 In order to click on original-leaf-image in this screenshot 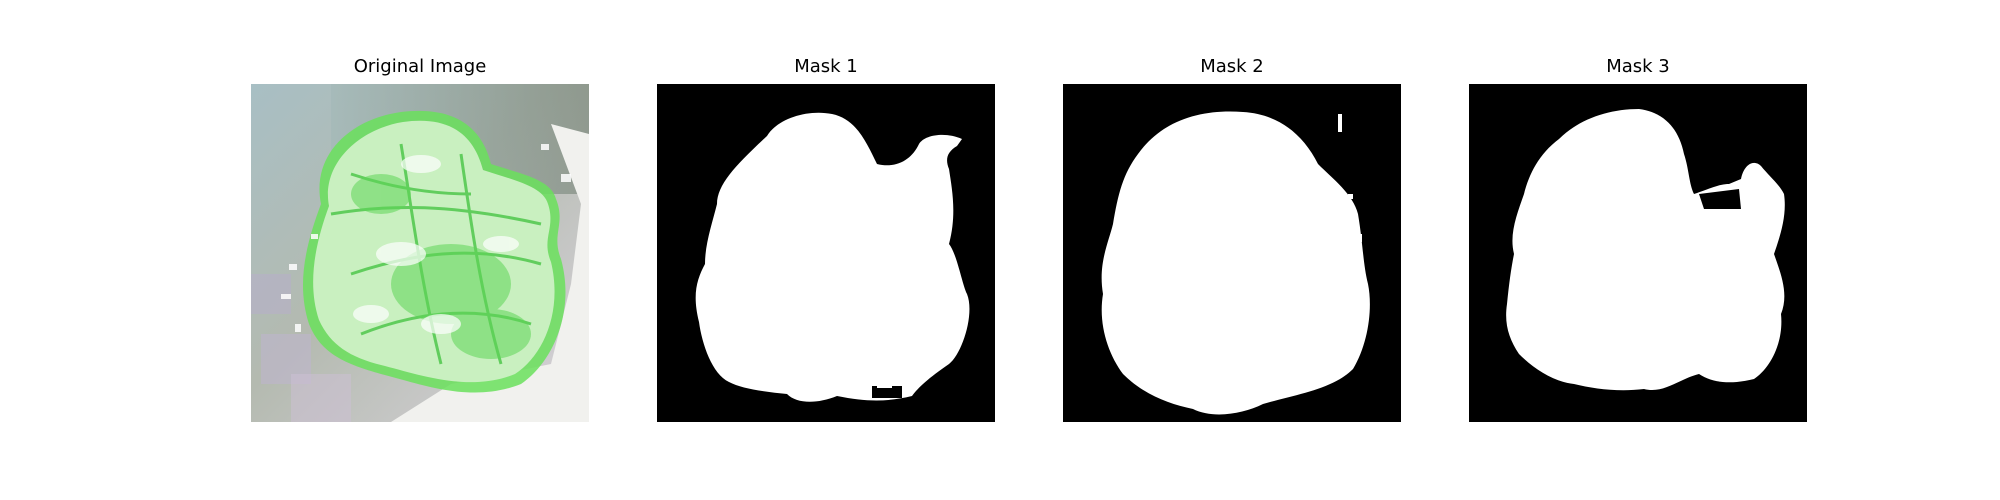, I will do `click(420, 253)`.